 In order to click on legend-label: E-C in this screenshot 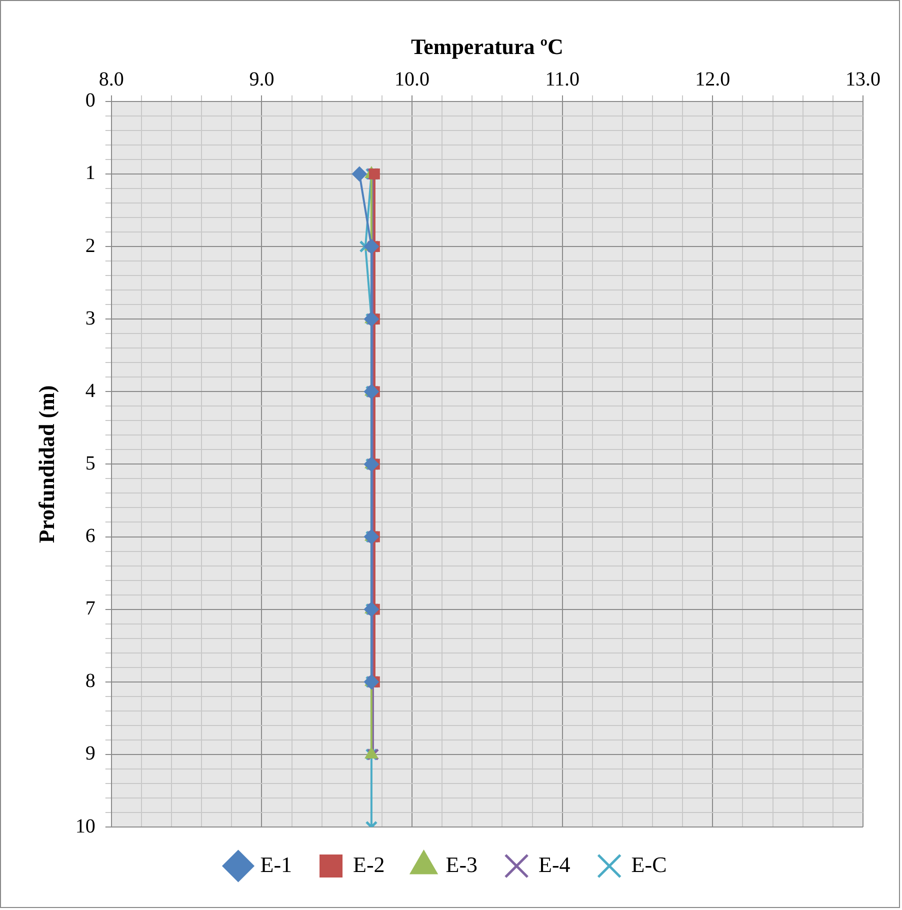, I will do `click(649, 864)`.